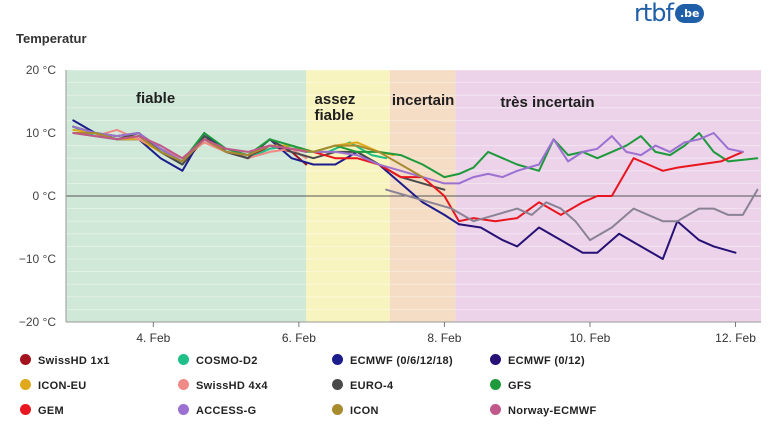 The image size is (770, 432). What do you see at coordinates (37, 322) in the screenshot?
I see `y-tick-label: −20 °C` at bounding box center [37, 322].